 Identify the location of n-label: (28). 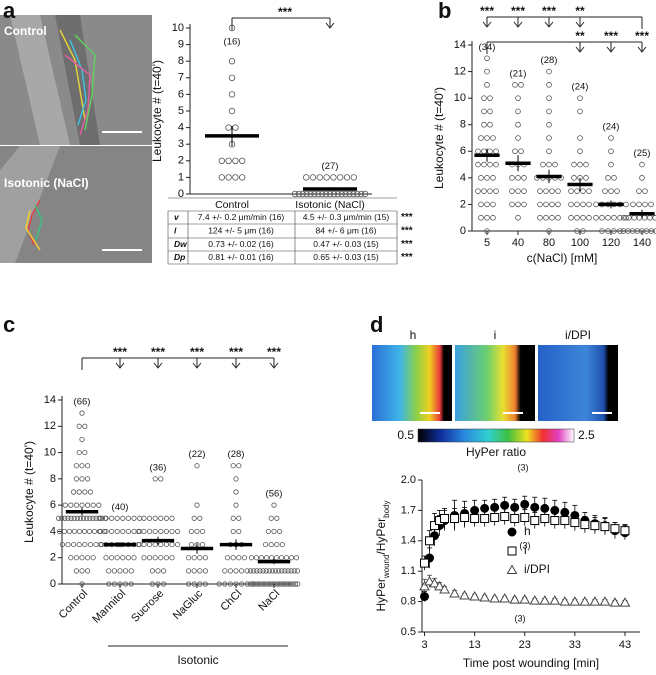
(236, 454).